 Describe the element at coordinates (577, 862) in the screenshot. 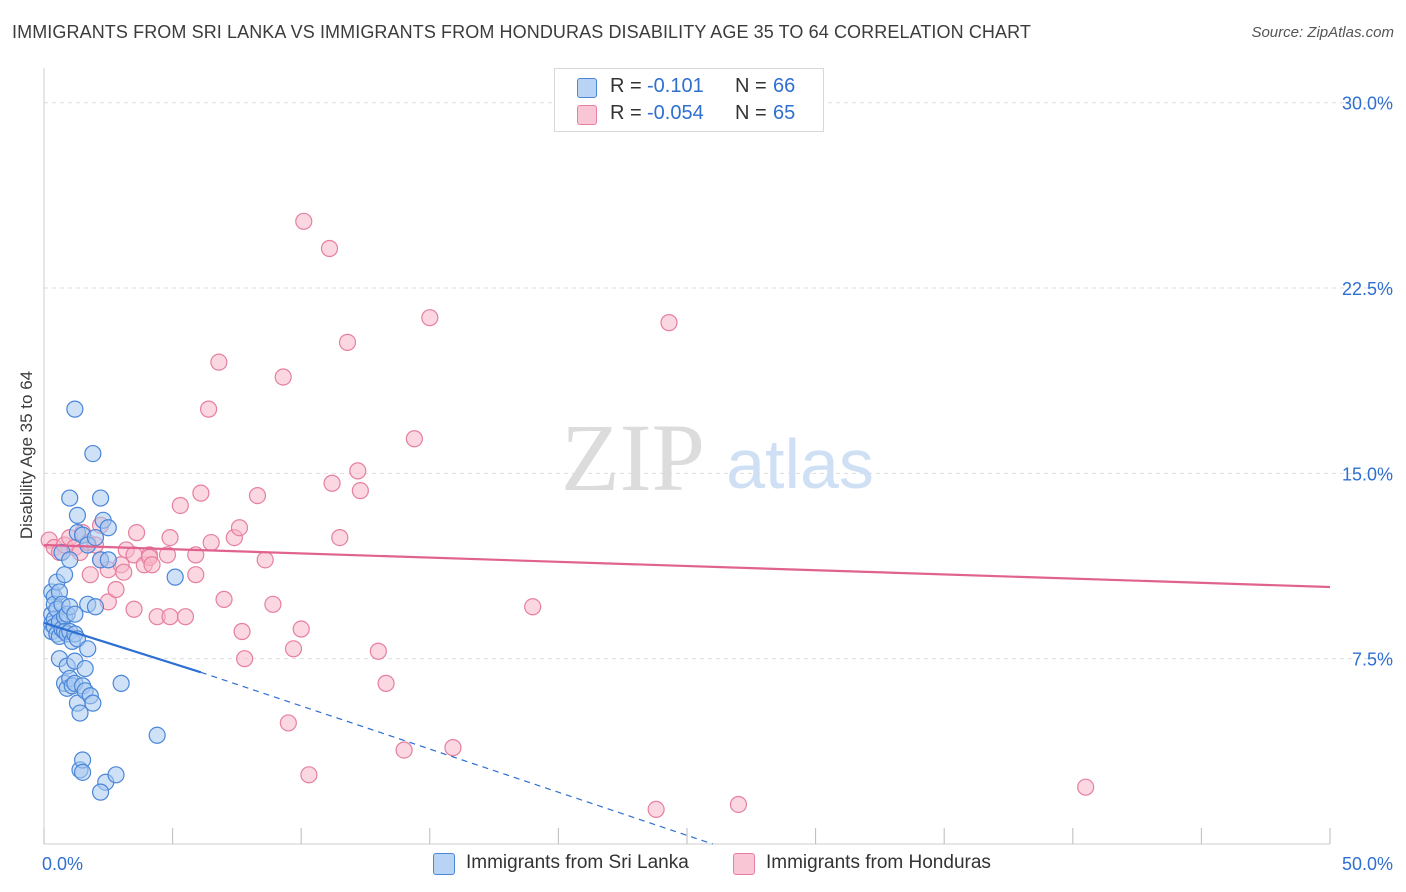

I see `bottom-legend-label: Immigrants from Sri Lanka` at that location.